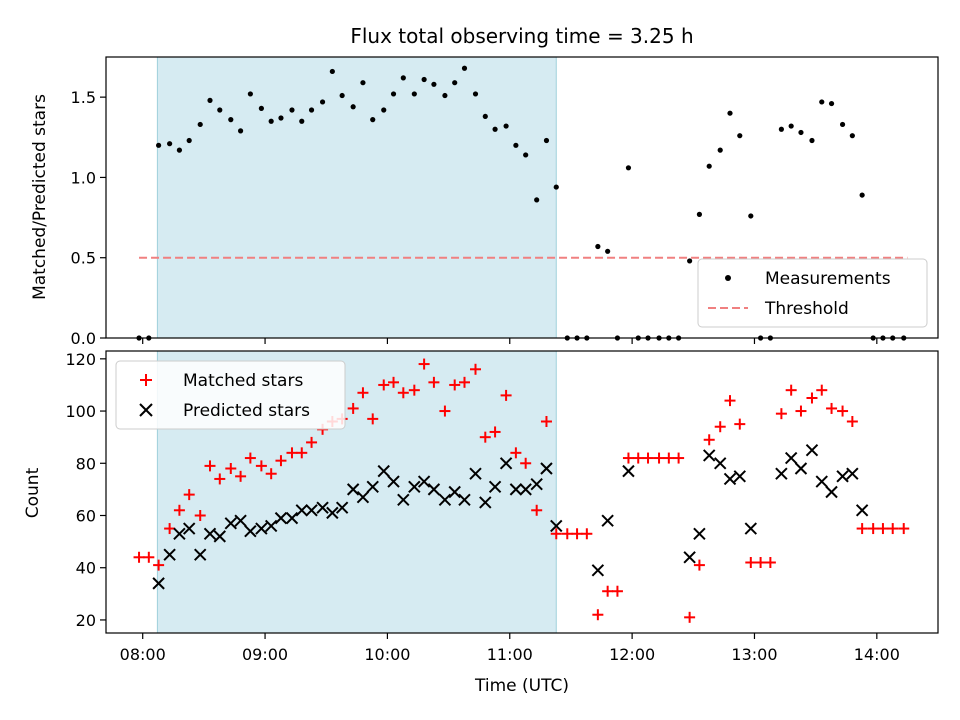 The height and width of the screenshot is (720, 960). I want to click on legend-matched-label: Matched stars, so click(243, 381).